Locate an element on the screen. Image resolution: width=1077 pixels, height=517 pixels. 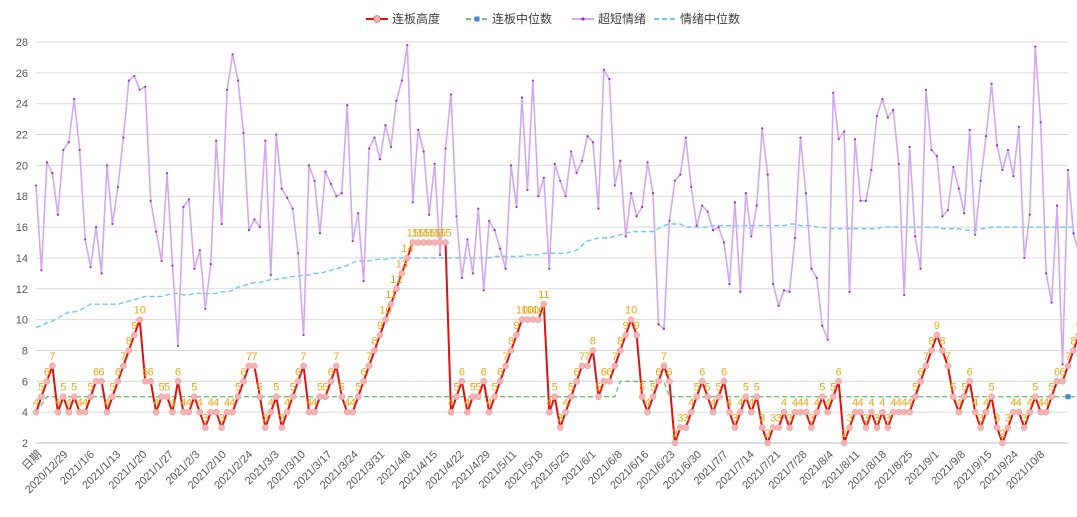
y-tick-label: 8 is located at coordinates (25, 351).